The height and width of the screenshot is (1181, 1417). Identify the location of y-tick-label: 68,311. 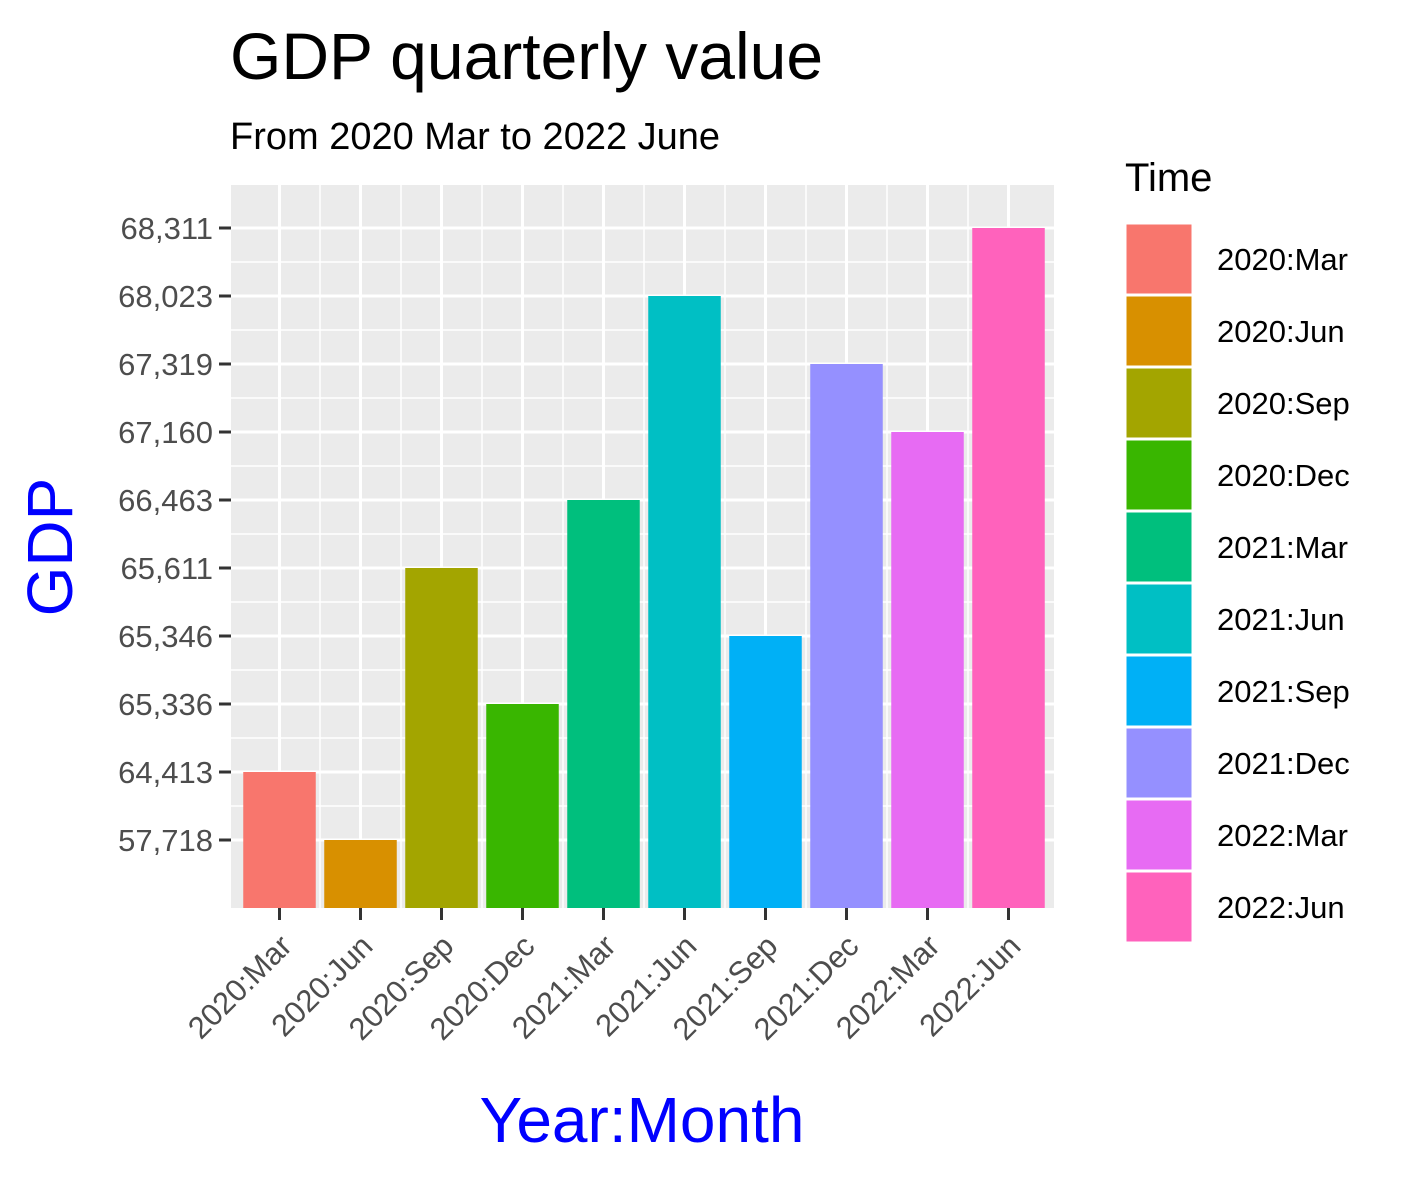
(166, 228).